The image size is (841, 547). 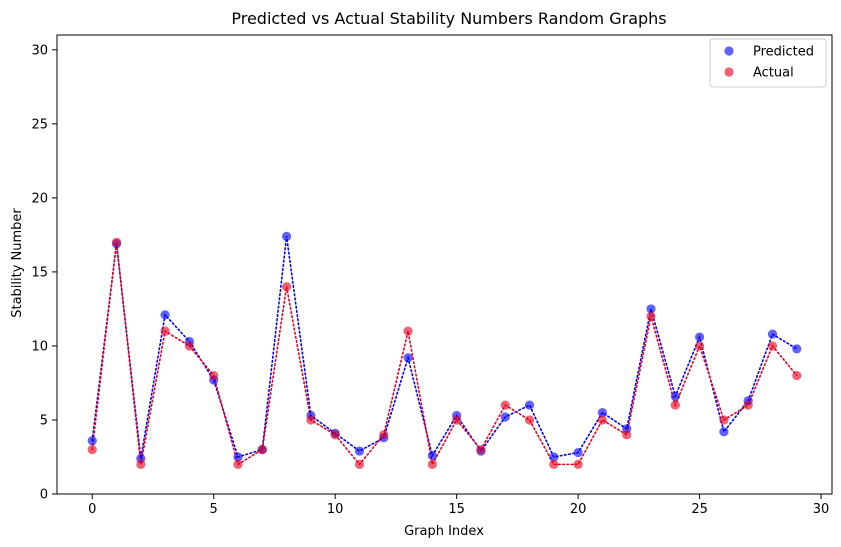 I want to click on y-tick-label: 30, so click(x=39, y=50).